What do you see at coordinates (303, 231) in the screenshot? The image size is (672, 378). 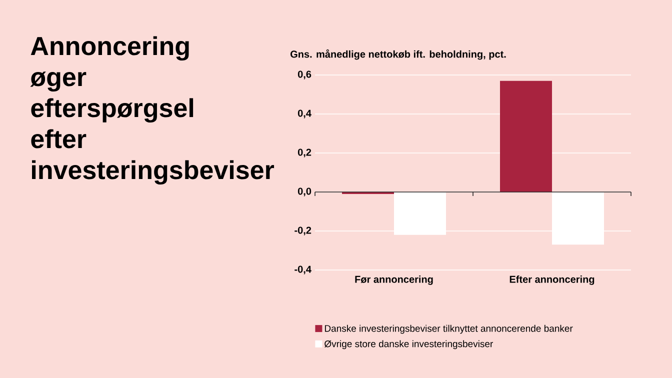 I see `y-tick-label: -0,2` at bounding box center [303, 231].